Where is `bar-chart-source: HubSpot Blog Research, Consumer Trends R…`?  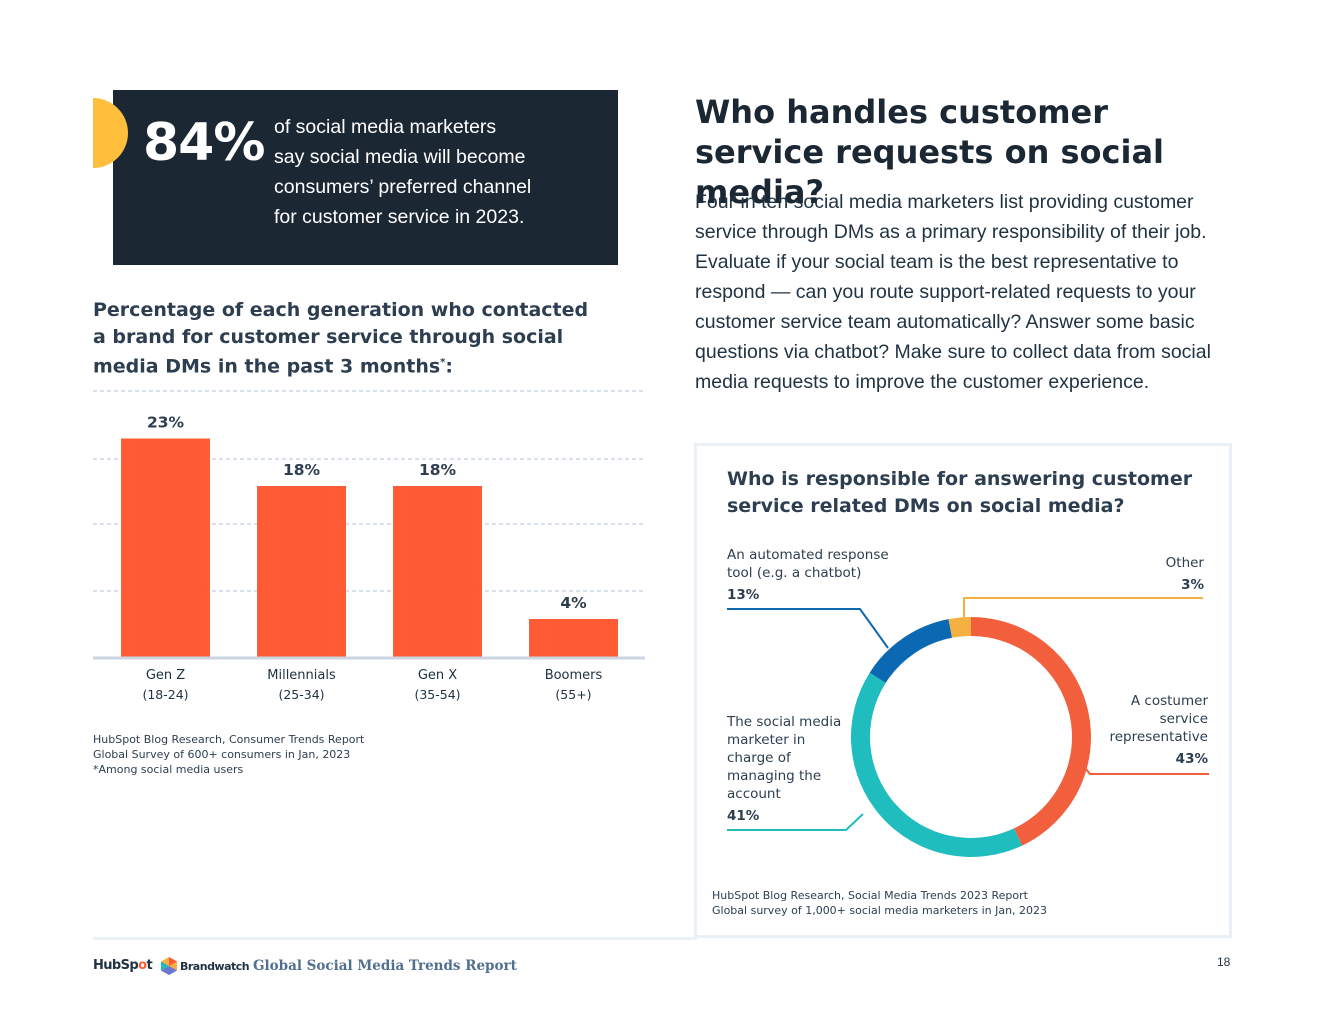
bar-chart-source: HubSpot Blog Research, Consumer Trends R… is located at coordinates (228, 754).